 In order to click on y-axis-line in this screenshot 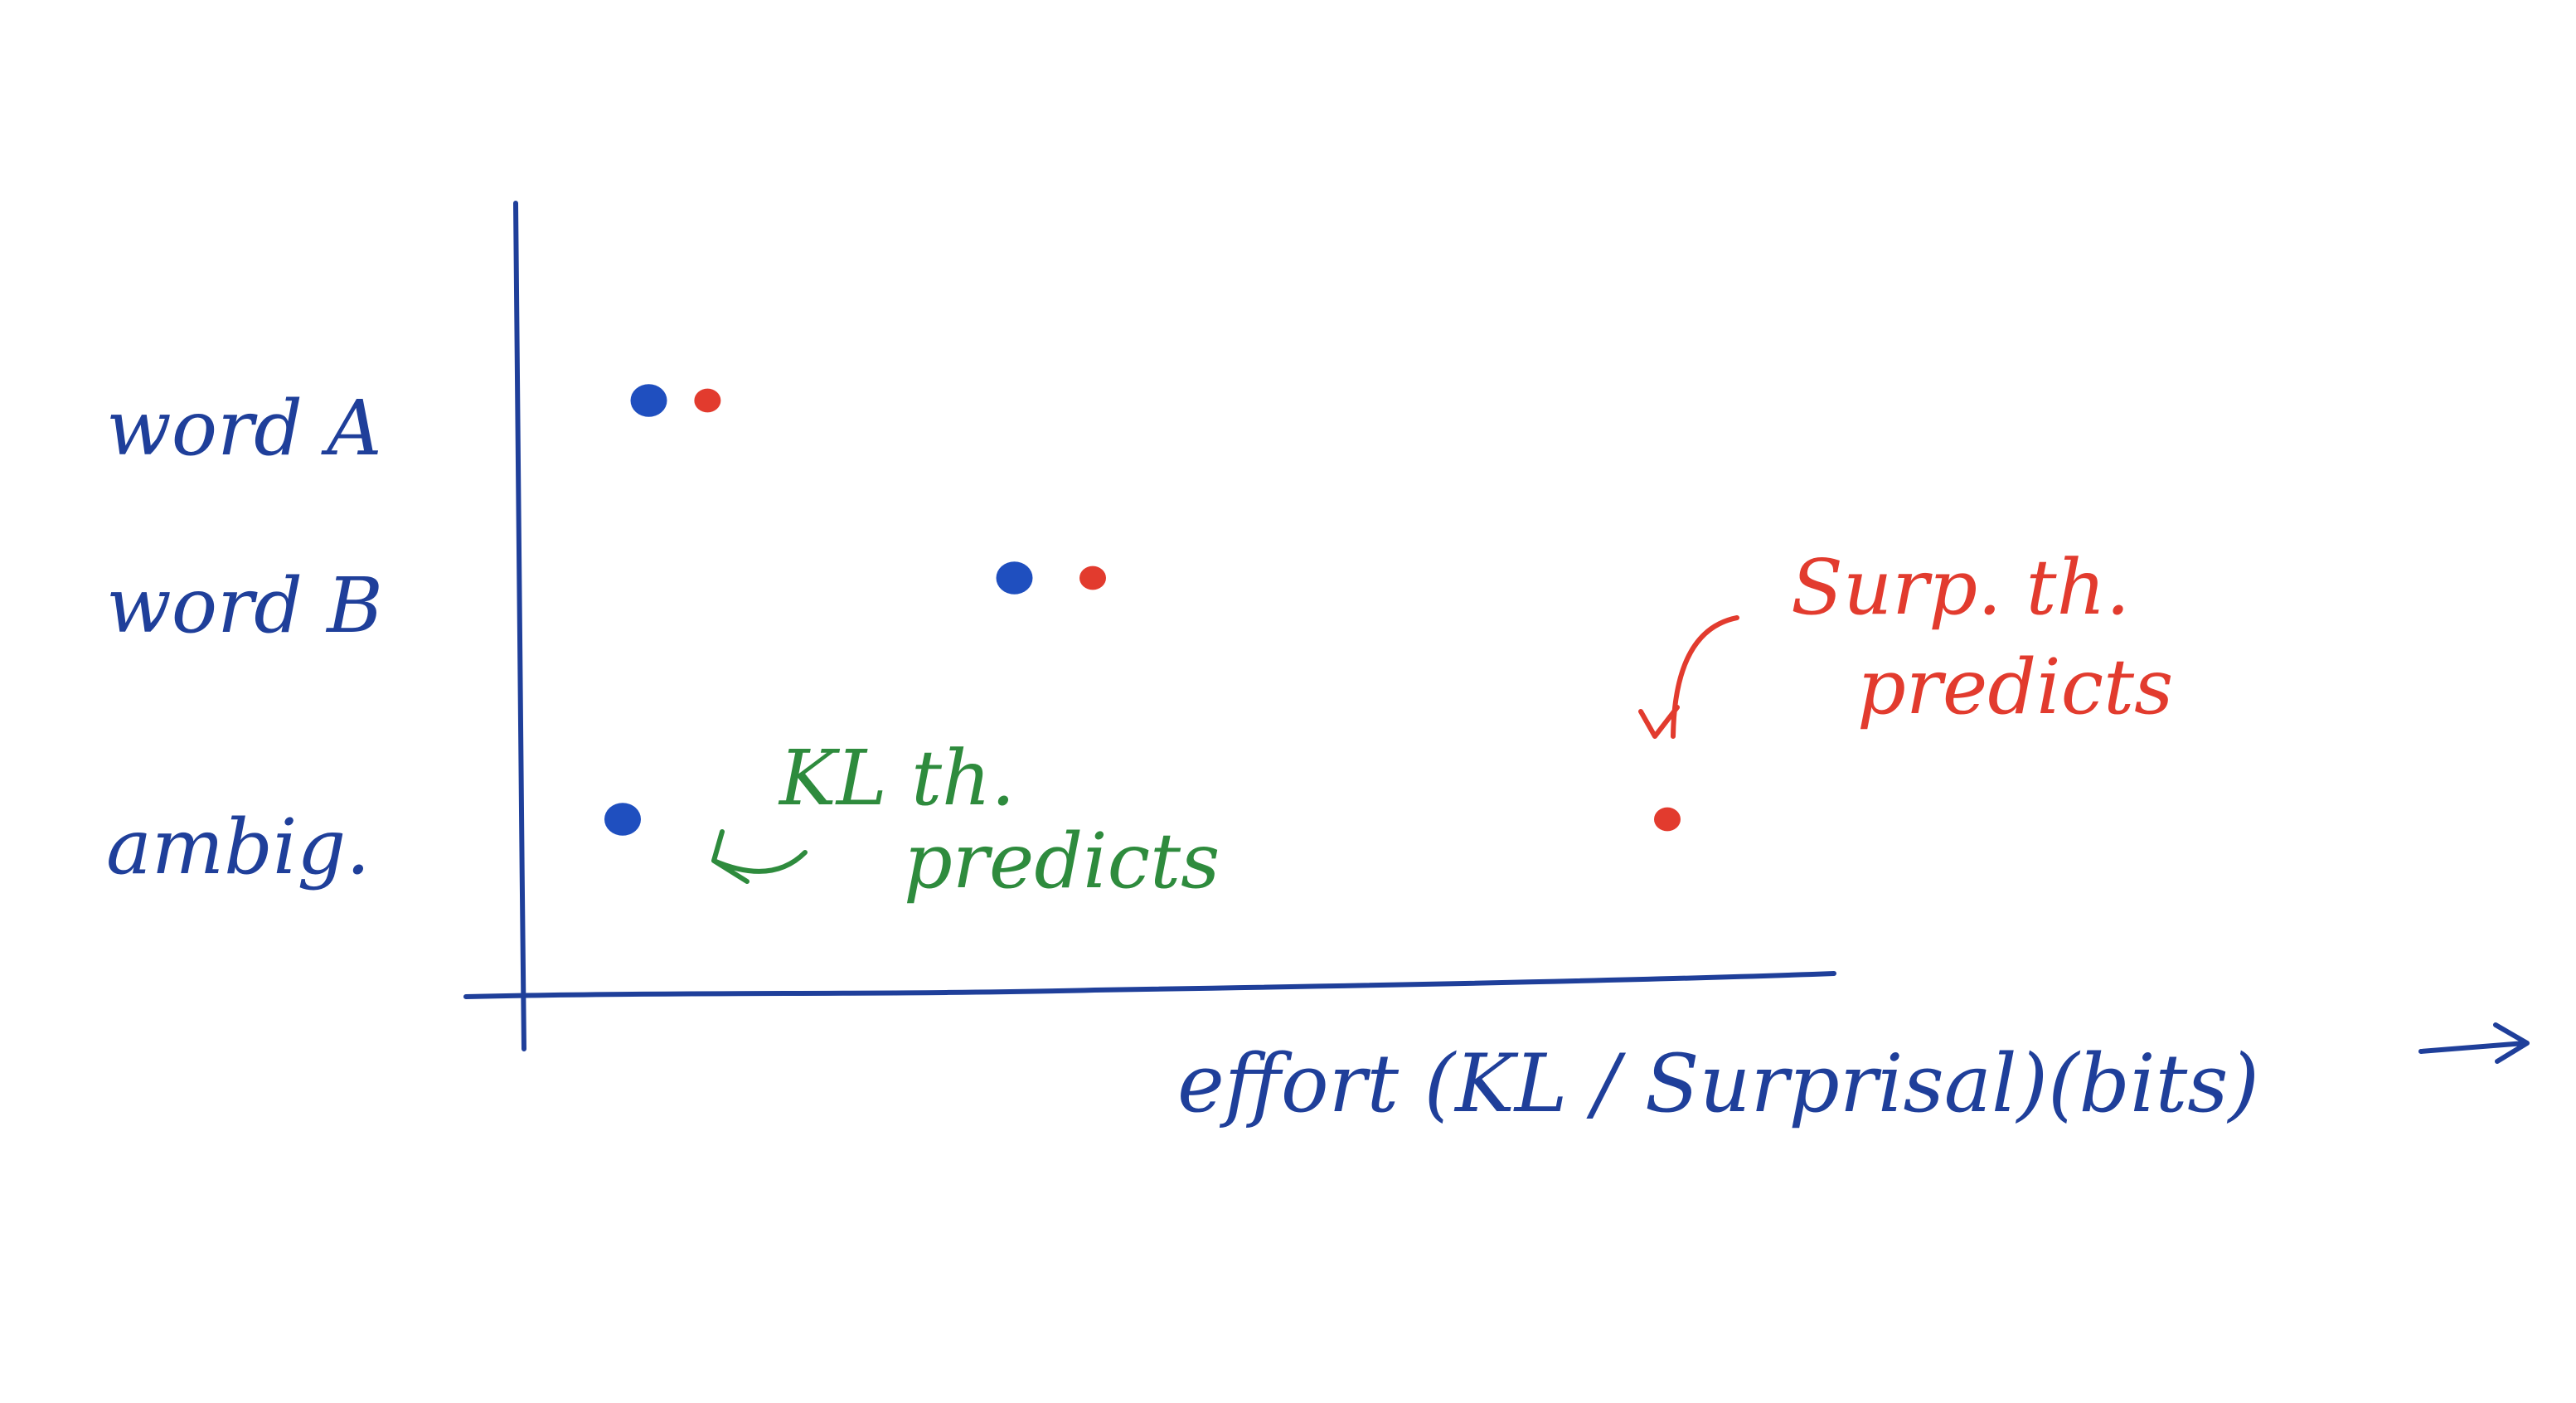, I will do `click(519, 626)`.